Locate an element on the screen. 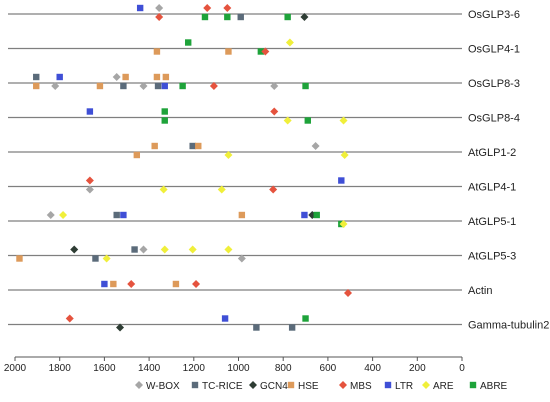  gene-label-atglp4-1: AtGLP4-1 is located at coordinates (492, 188).